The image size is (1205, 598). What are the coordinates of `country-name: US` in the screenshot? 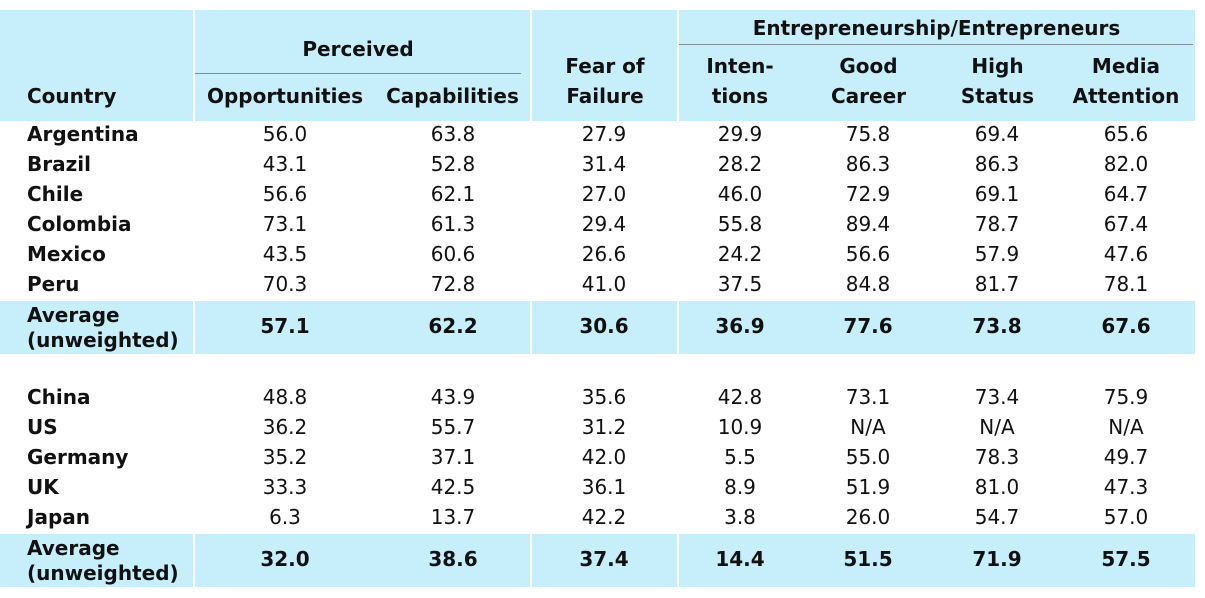 It's located at (42, 427).